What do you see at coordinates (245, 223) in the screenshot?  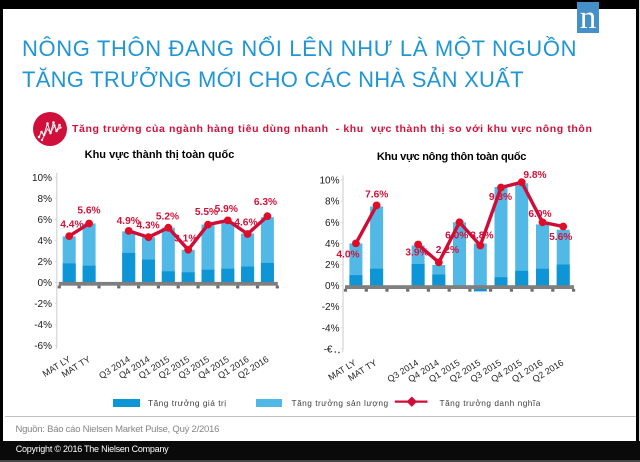 I see `svg-text: 4.6%` at bounding box center [245, 223].